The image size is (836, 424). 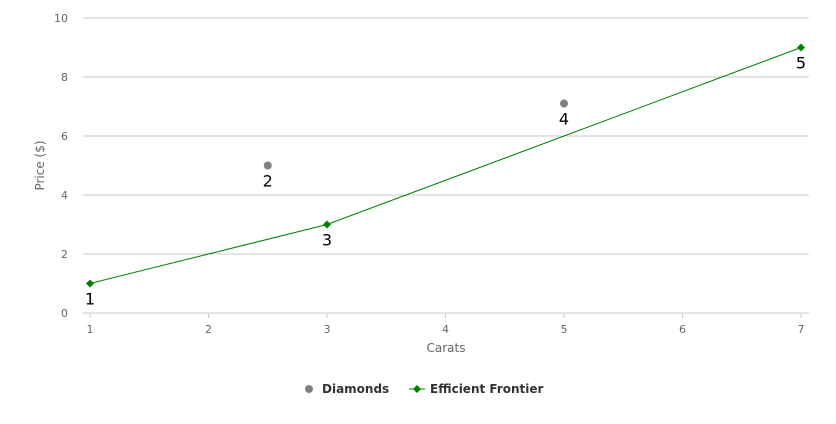 What do you see at coordinates (268, 181) in the screenshot?
I see `data-label: 2` at bounding box center [268, 181].